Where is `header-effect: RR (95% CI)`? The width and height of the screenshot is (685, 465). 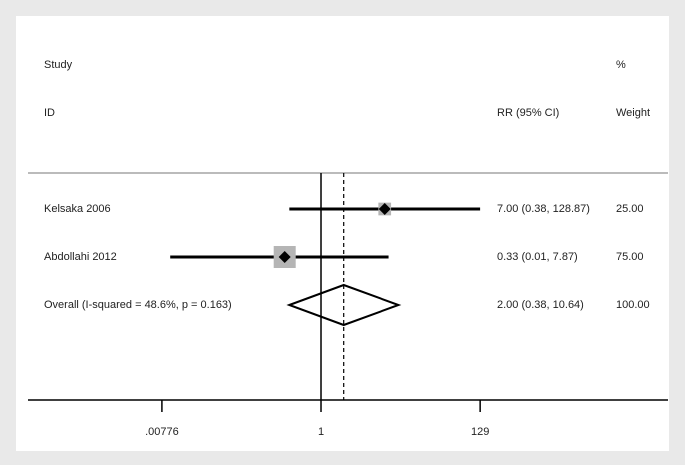
header-effect: RR (95% CI) is located at coordinates (528, 113).